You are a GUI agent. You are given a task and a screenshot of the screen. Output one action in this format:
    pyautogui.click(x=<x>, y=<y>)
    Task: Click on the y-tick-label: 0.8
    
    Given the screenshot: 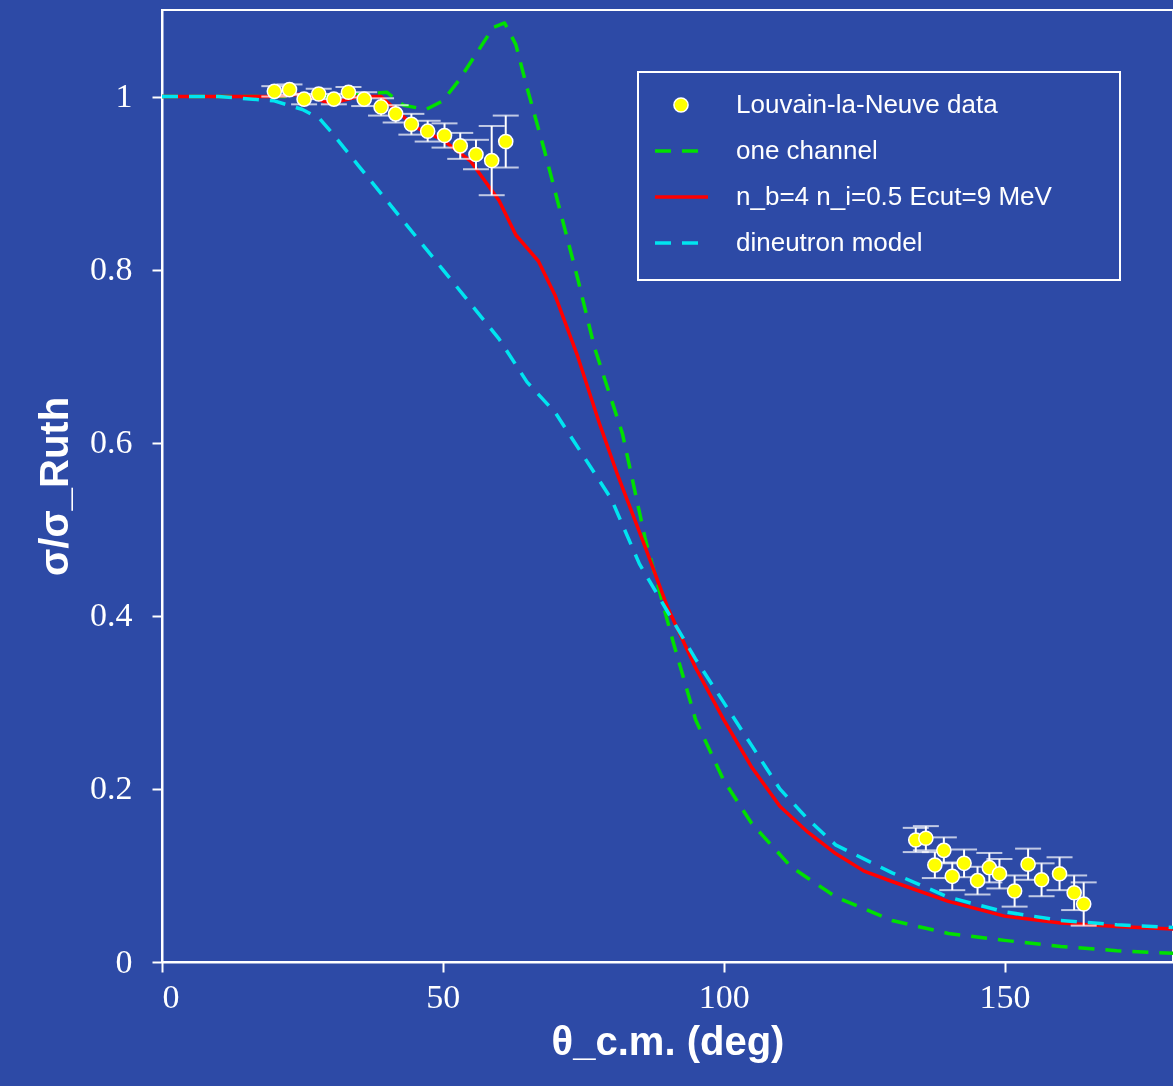 What is the action you would take?
    pyautogui.click(x=111, y=269)
    